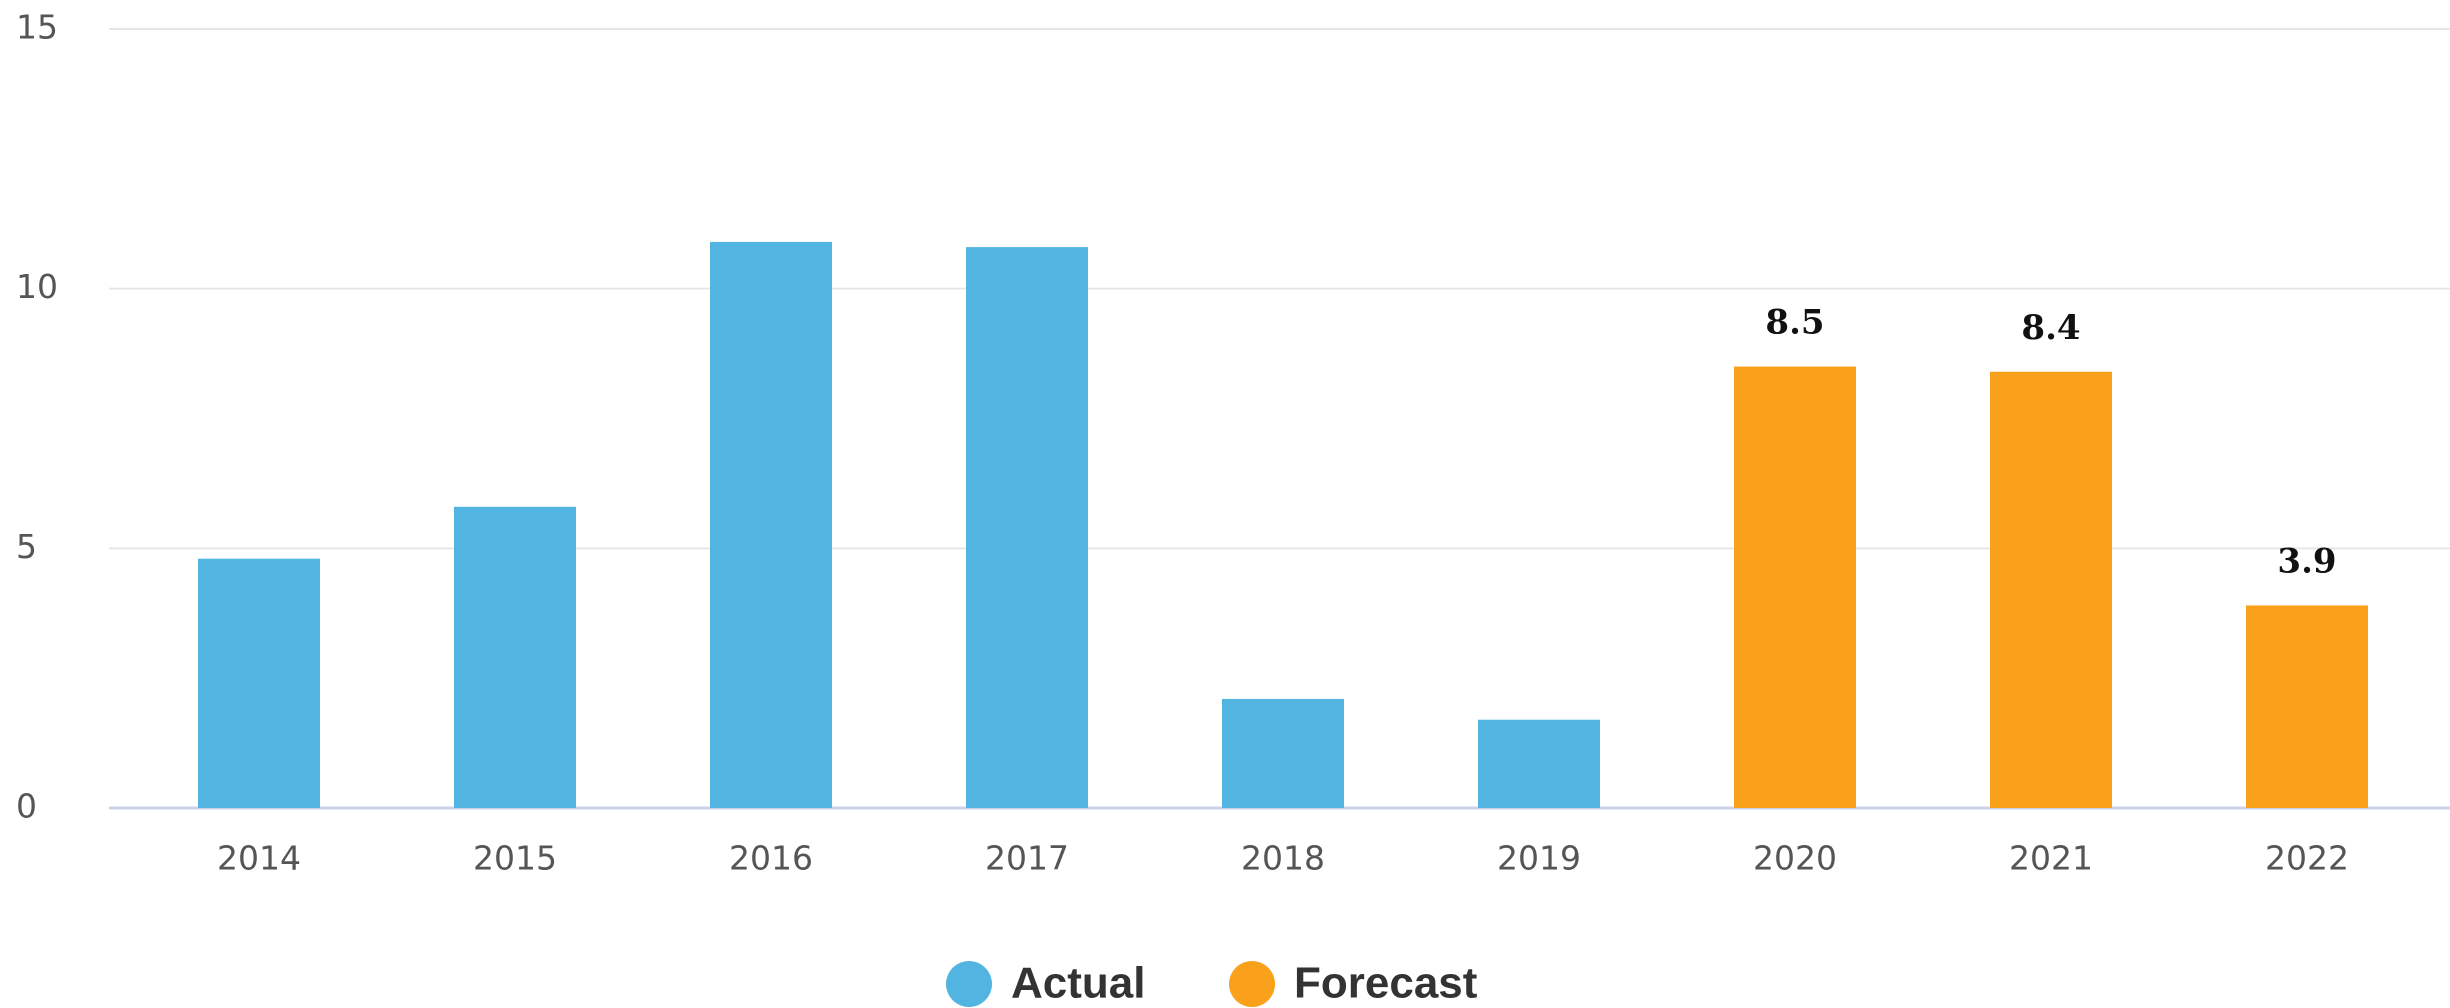 The image size is (2450, 1008). What do you see at coordinates (2307, 858) in the screenshot?
I see `x-tick-label: 2022` at bounding box center [2307, 858].